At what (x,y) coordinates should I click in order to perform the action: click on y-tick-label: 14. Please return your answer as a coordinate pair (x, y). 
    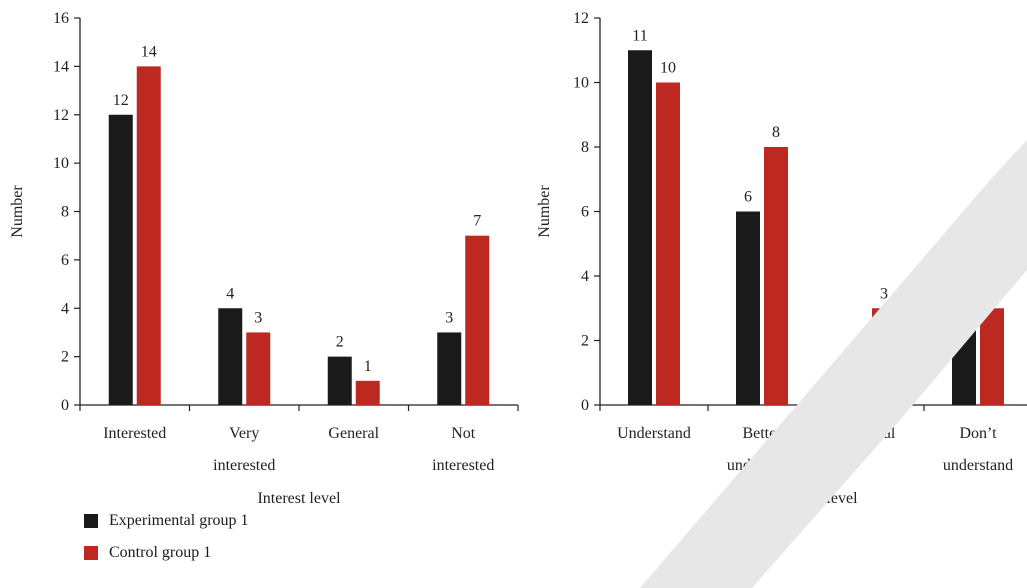
    Looking at the image, I should click on (61, 66).